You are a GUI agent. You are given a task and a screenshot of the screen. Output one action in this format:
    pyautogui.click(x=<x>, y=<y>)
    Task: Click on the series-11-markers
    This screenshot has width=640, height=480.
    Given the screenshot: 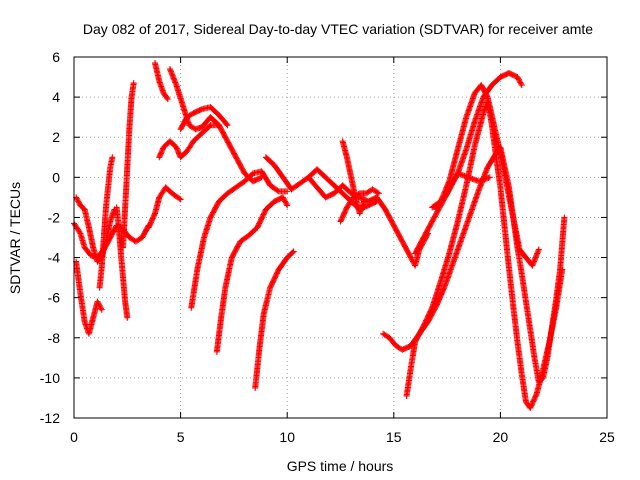 What is the action you would take?
    pyautogui.click(x=239, y=239)
    